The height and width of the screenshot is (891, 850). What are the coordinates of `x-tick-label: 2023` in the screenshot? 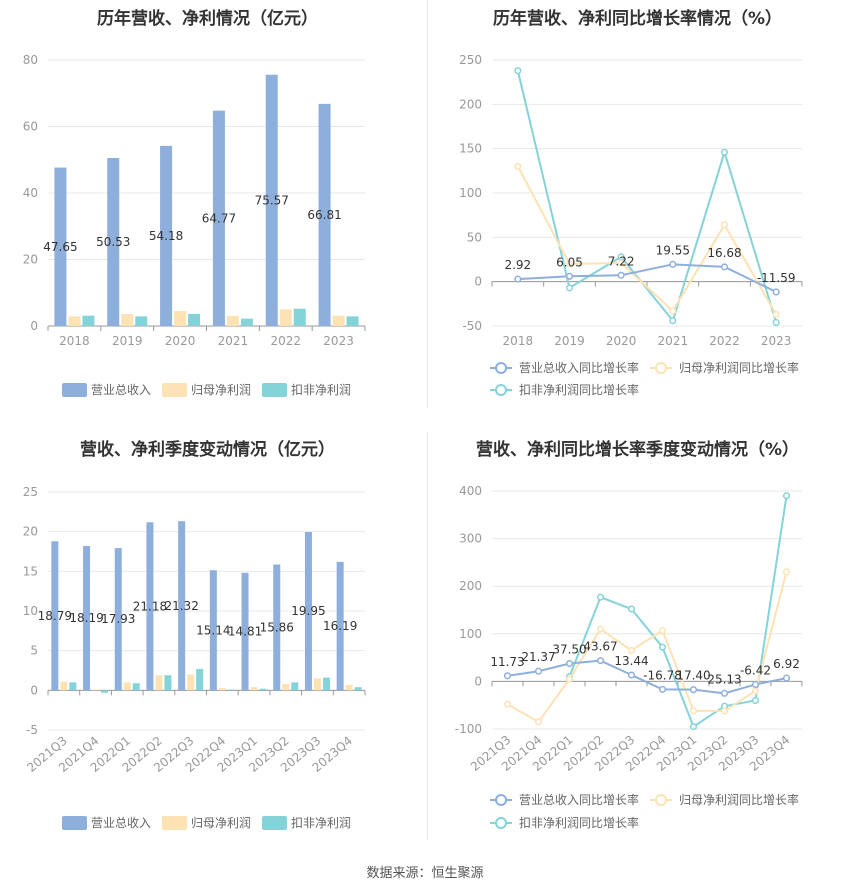 It's located at (776, 341).